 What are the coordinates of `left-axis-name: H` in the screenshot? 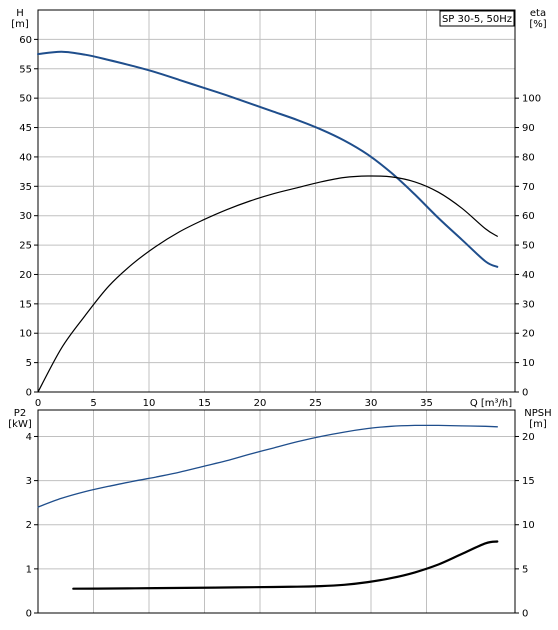 It's located at (20, 13).